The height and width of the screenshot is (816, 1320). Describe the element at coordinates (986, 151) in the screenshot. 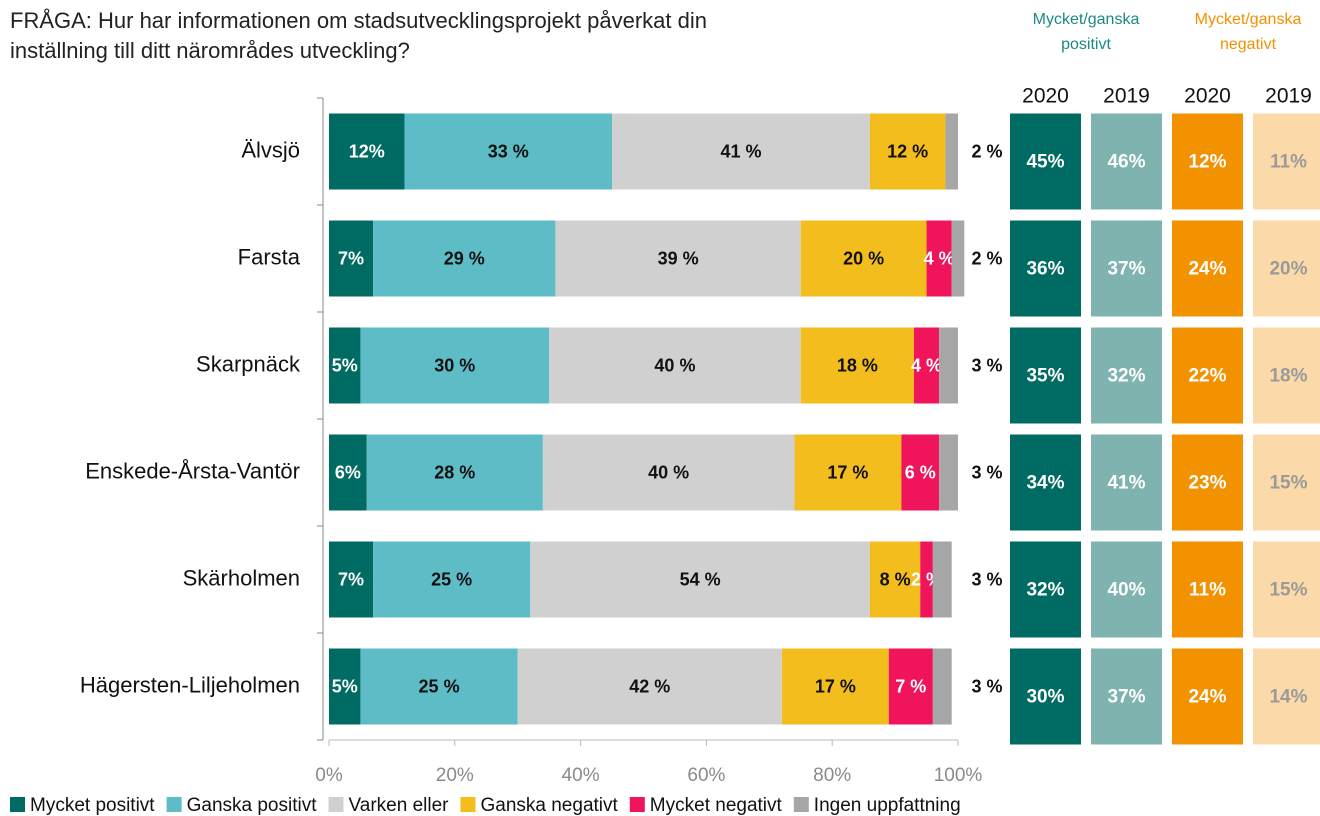

I see `bar-label: 2 %` at that location.